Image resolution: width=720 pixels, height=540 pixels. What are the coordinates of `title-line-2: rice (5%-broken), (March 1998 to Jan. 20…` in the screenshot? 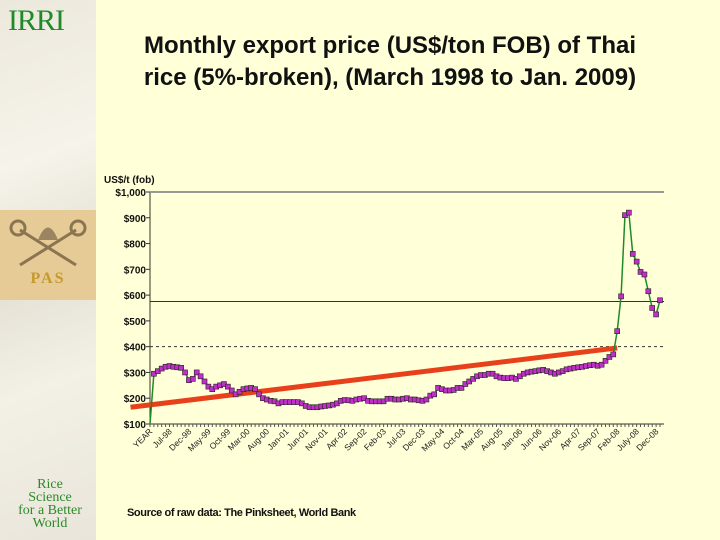 It's located at (390, 77).